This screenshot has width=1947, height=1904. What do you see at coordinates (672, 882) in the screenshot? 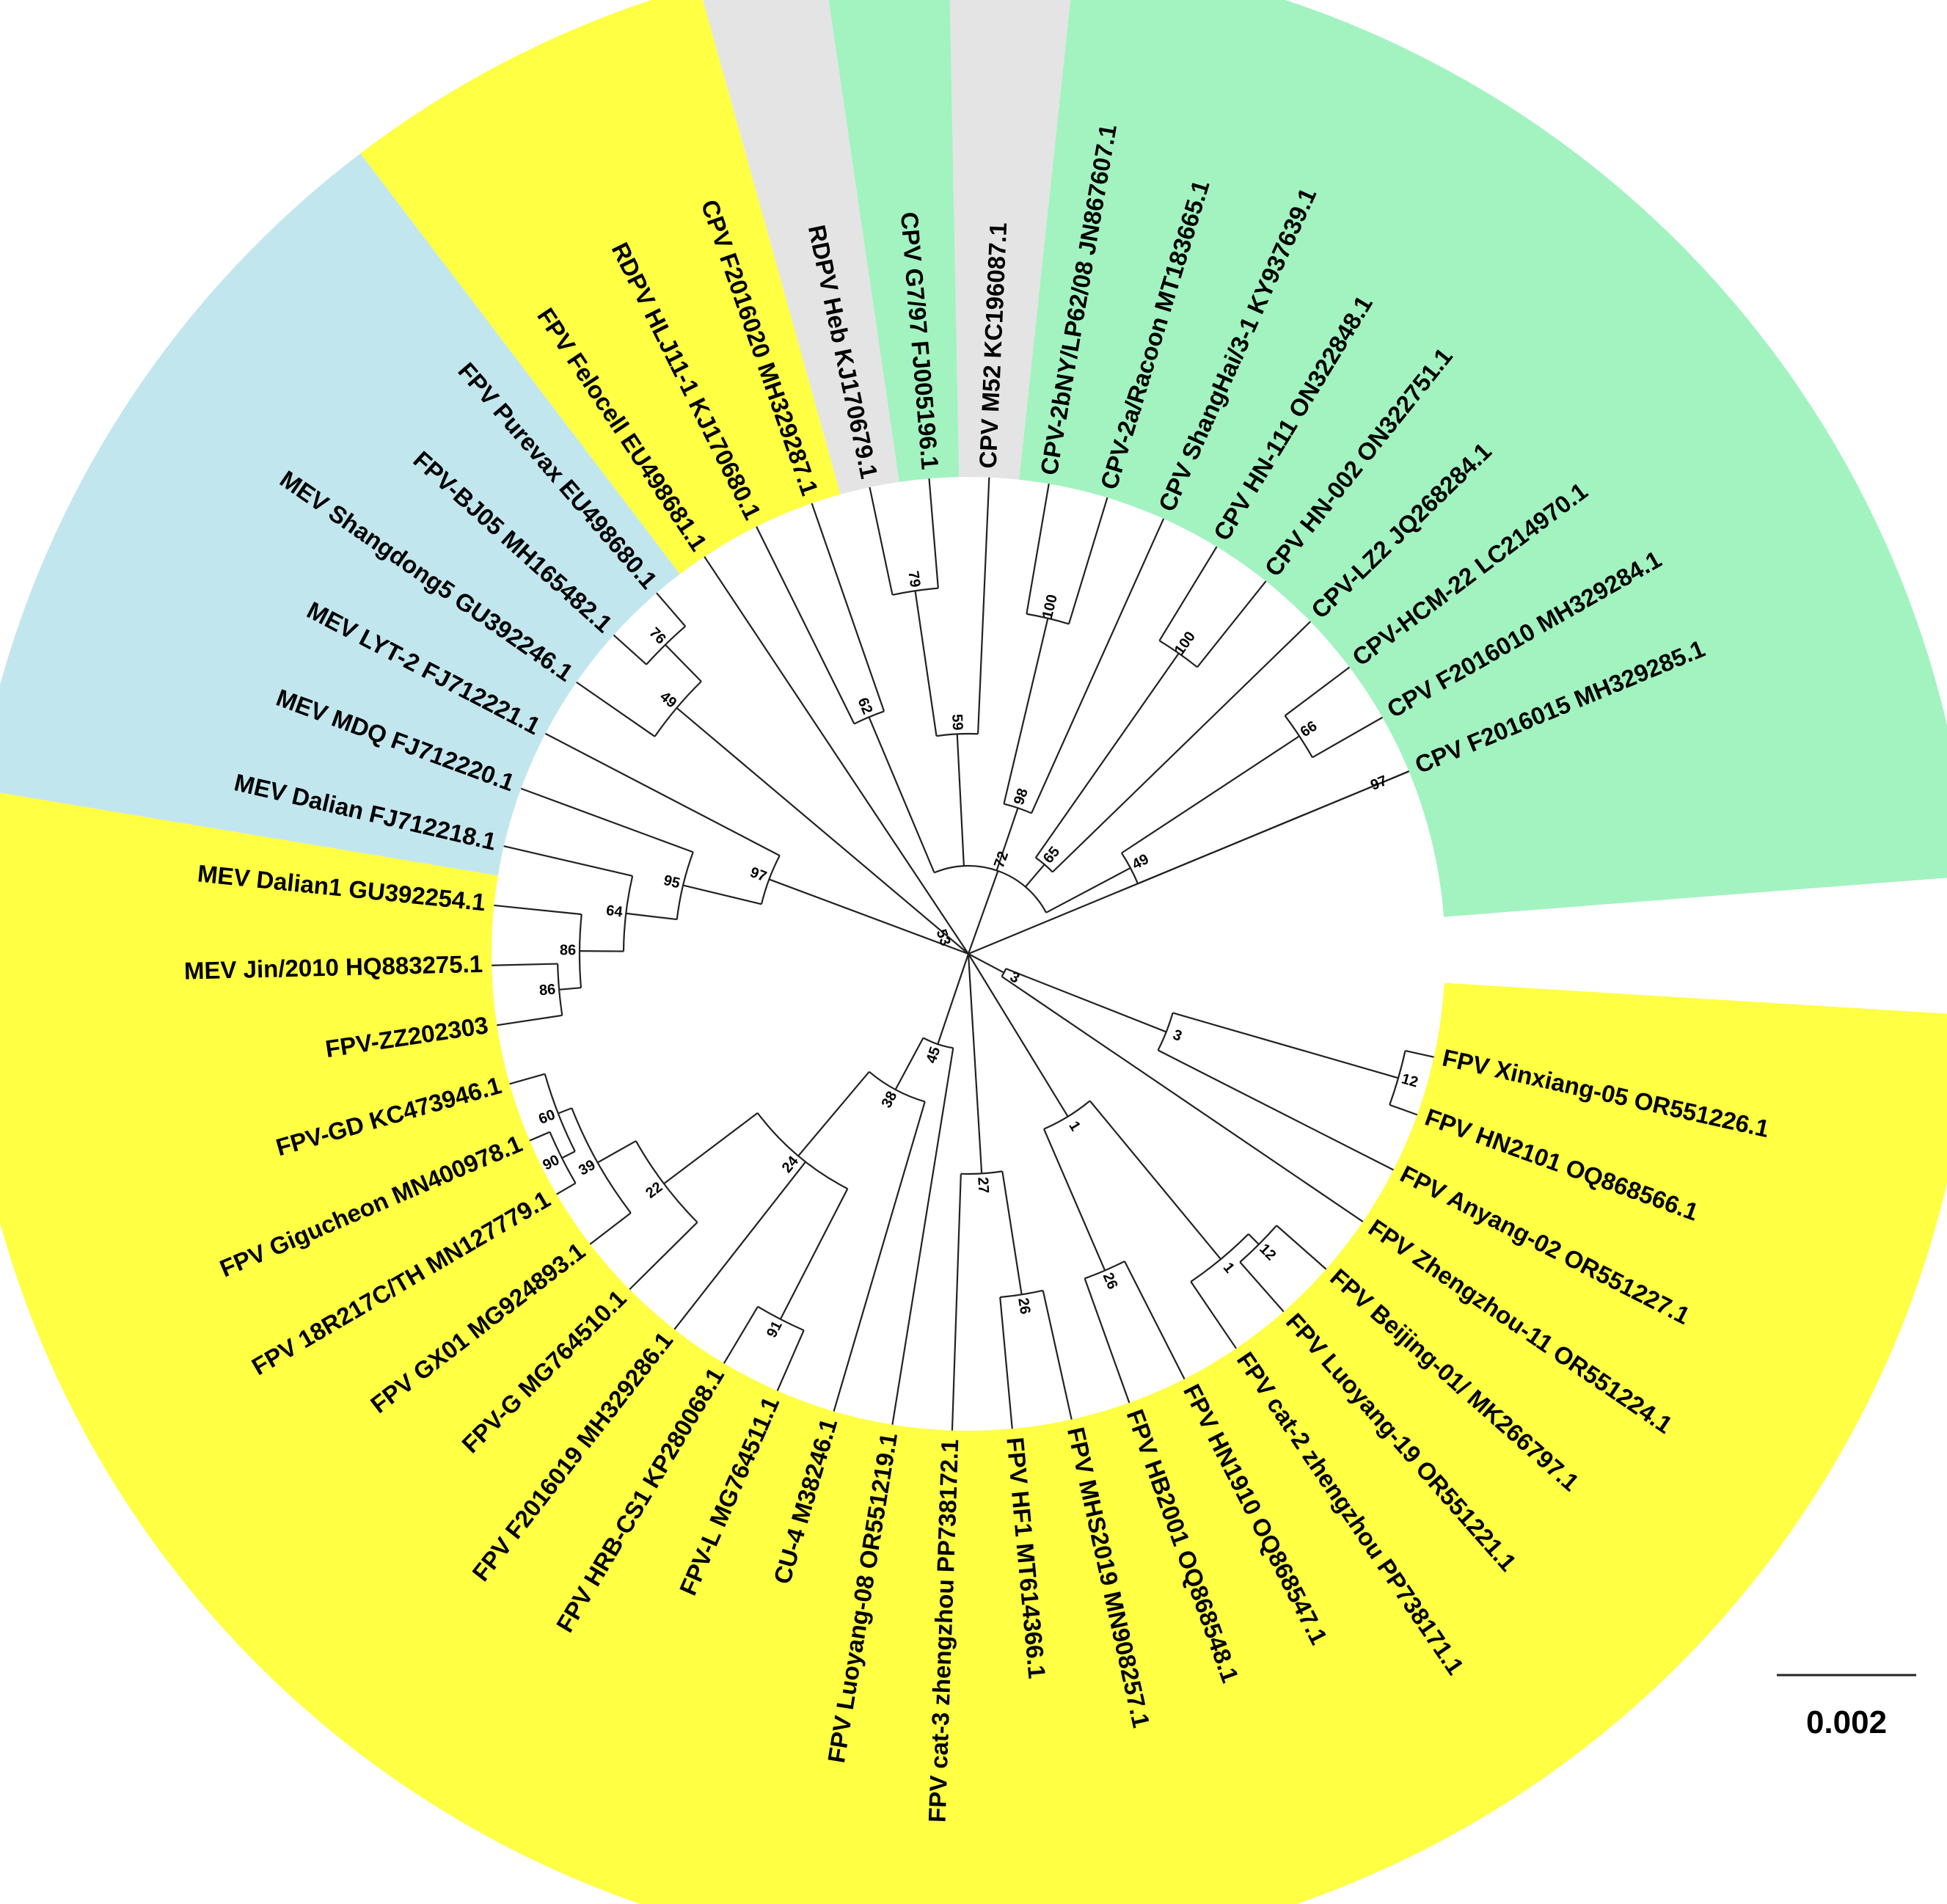
I see `bootstrap-value: 95` at bounding box center [672, 882].